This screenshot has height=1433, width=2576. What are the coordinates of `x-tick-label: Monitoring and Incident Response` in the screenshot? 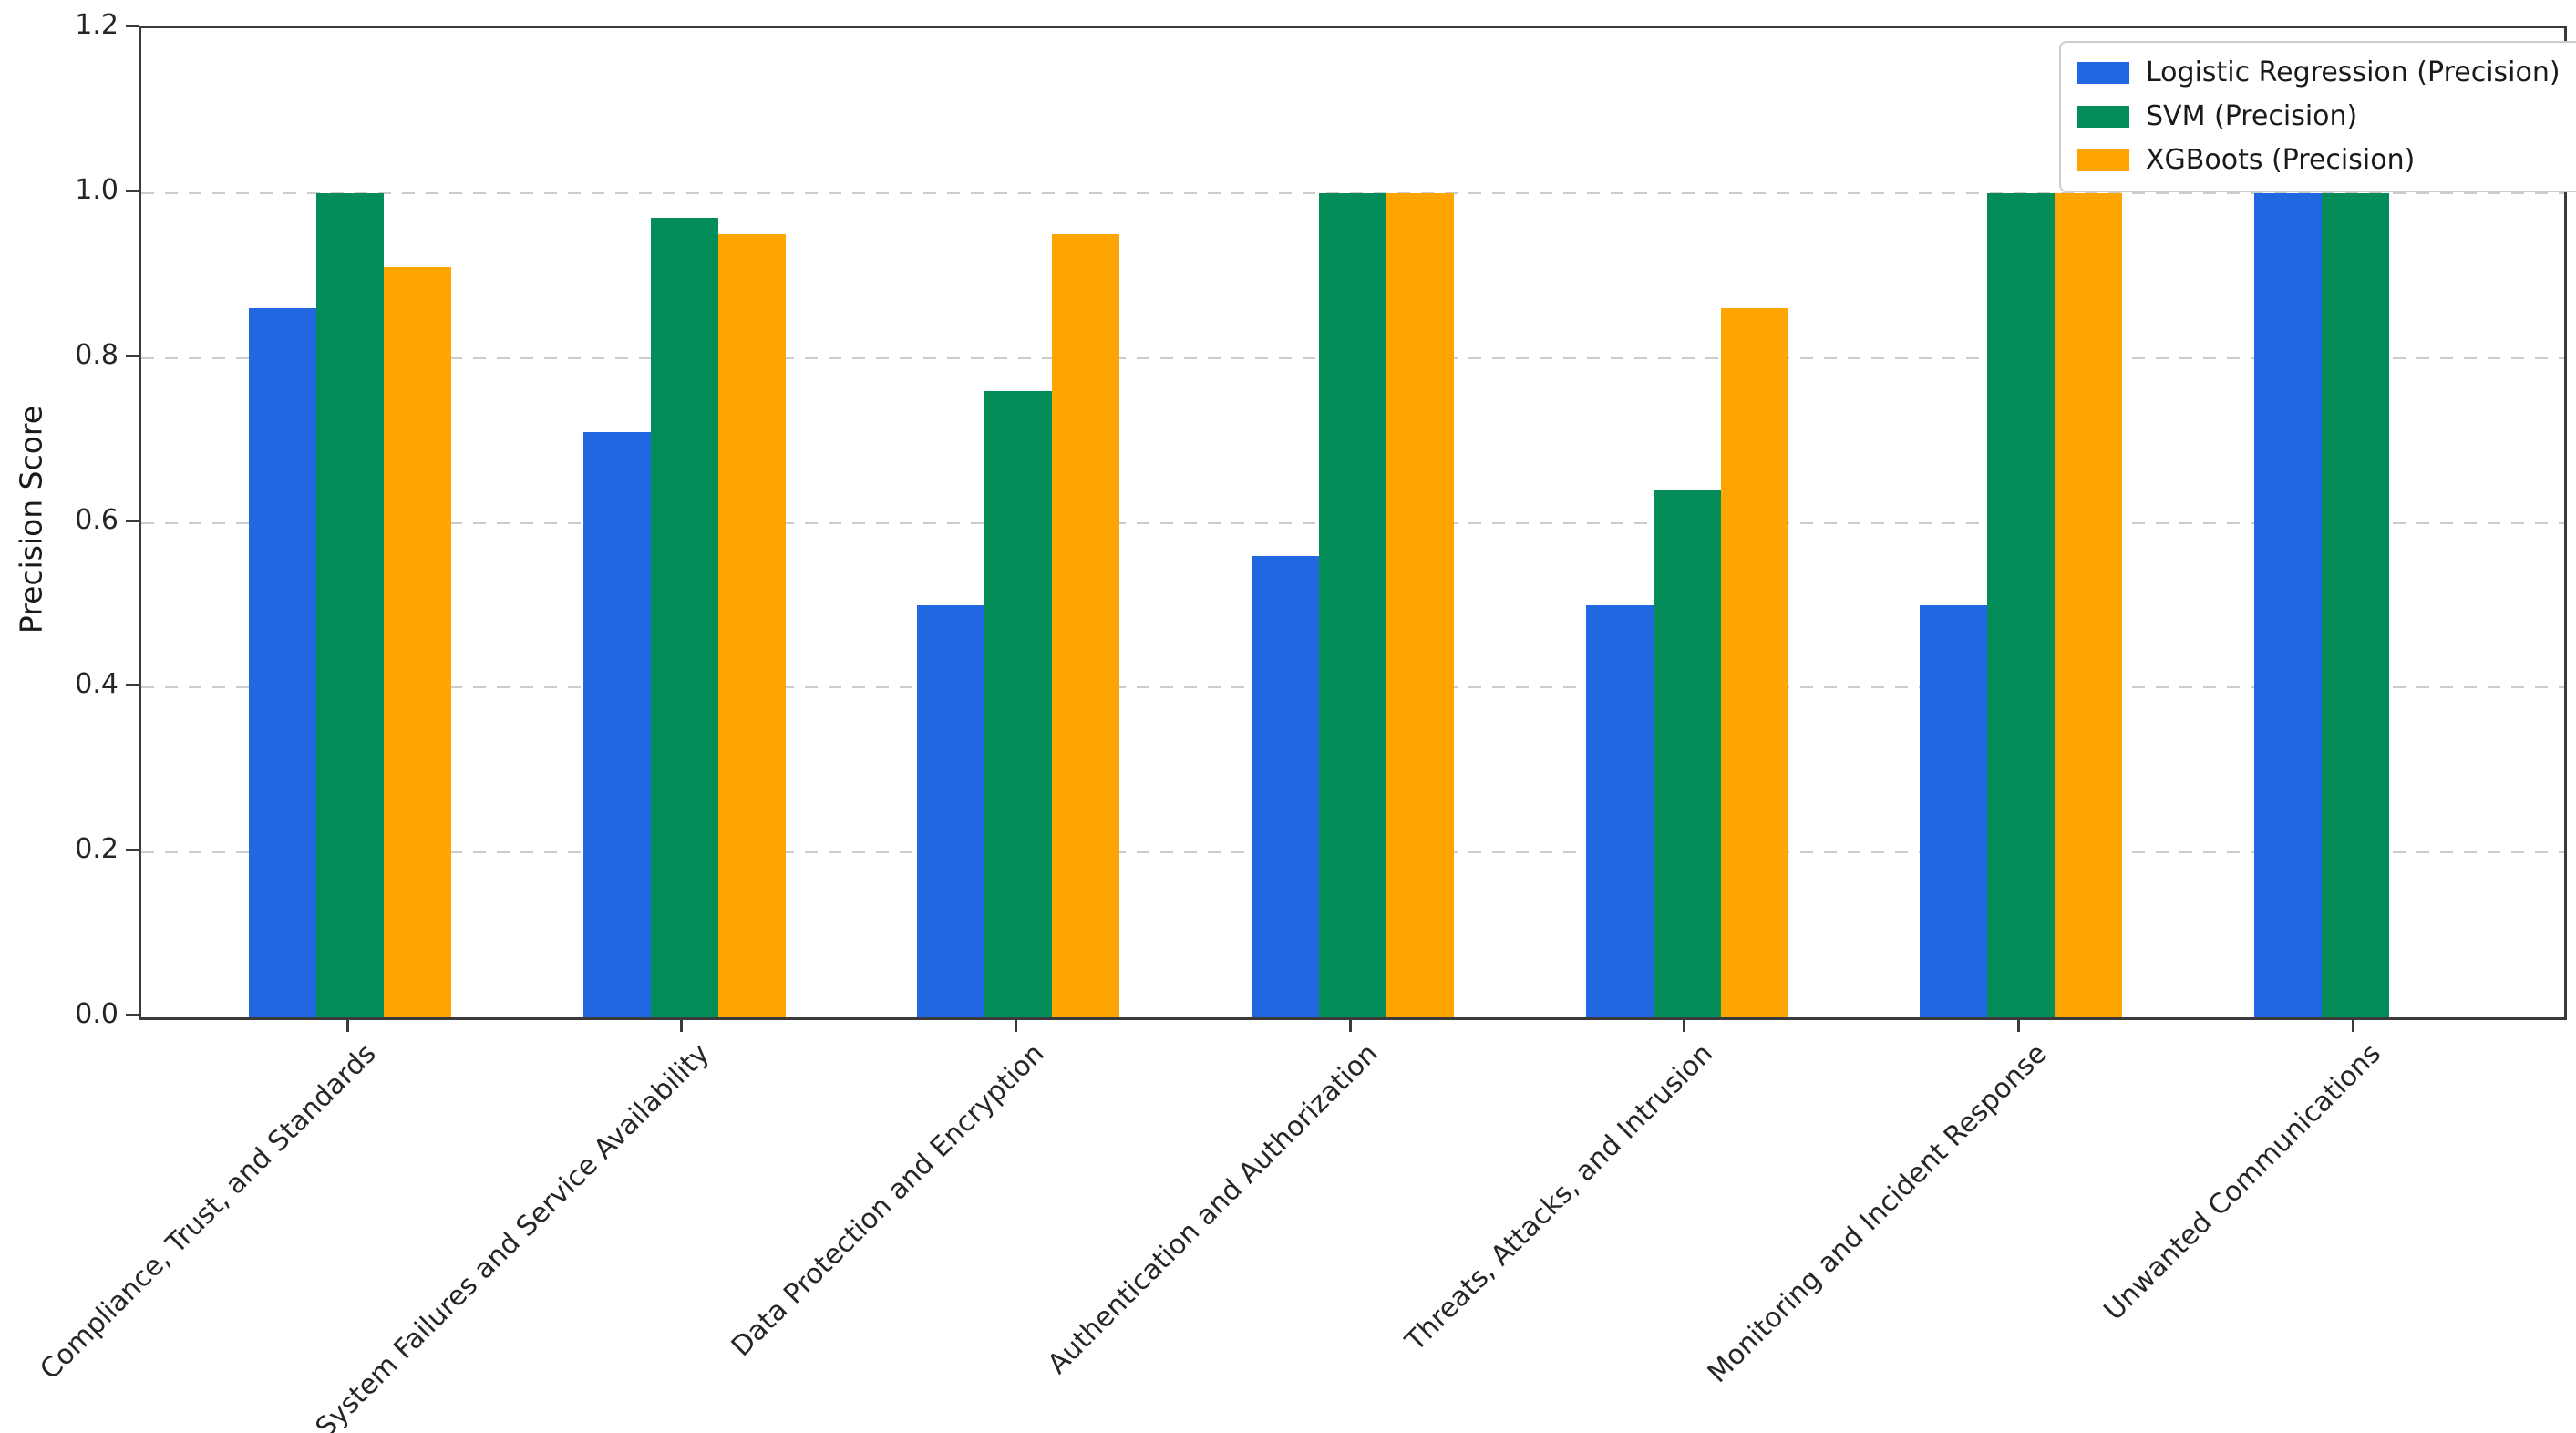 It's located at (1877, 1213).